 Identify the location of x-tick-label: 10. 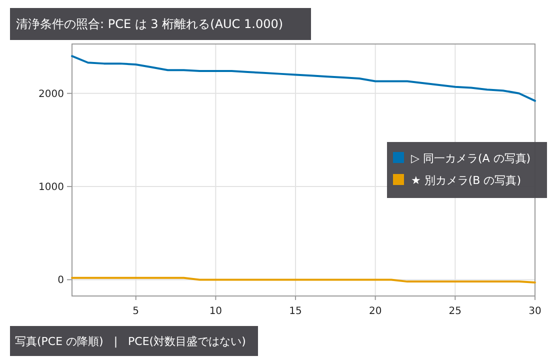
(215, 311).